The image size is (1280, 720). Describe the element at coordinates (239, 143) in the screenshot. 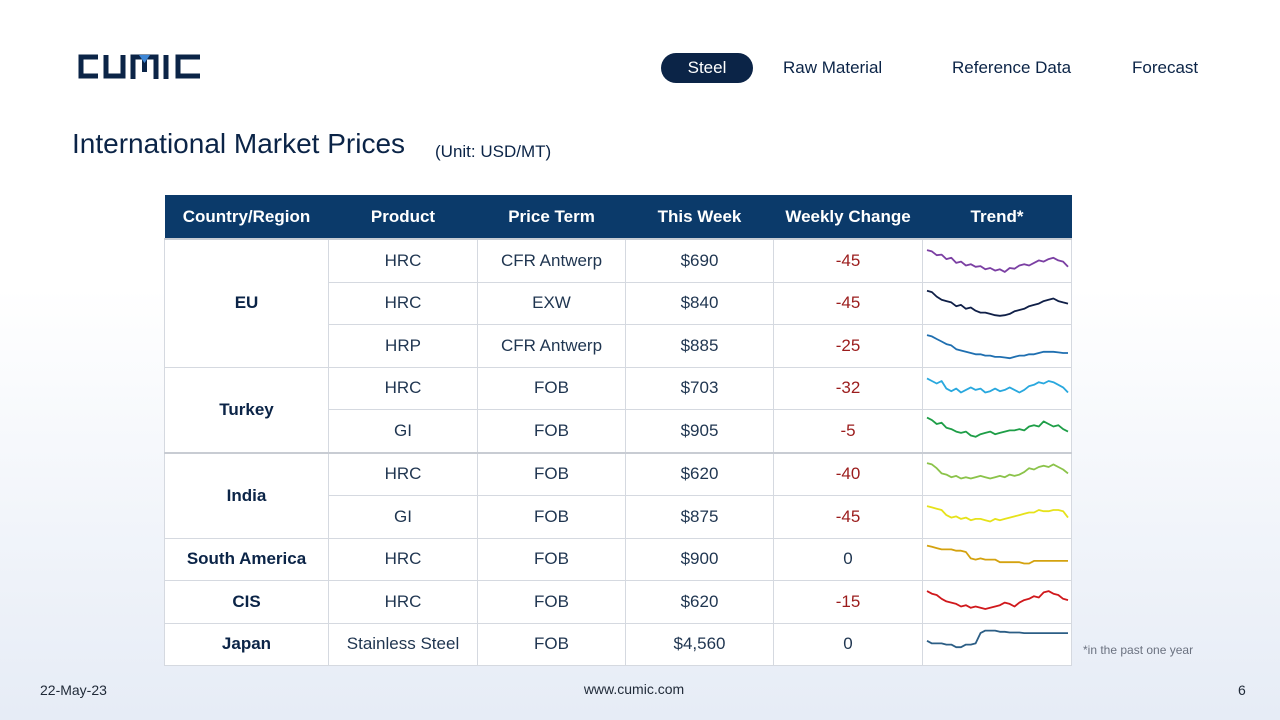

I see `page-title: International Market Prices` at that location.